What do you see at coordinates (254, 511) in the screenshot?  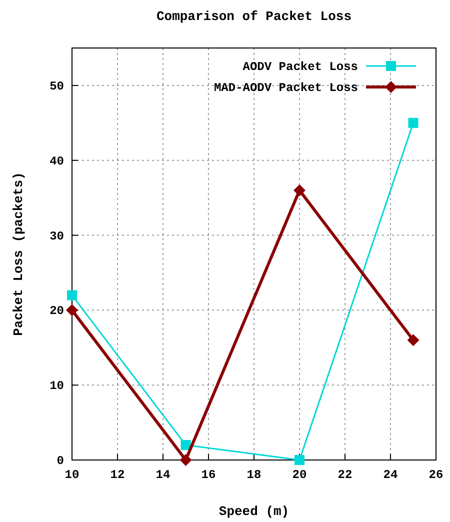 I see `x-axis-title: Speed (m)` at bounding box center [254, 511].